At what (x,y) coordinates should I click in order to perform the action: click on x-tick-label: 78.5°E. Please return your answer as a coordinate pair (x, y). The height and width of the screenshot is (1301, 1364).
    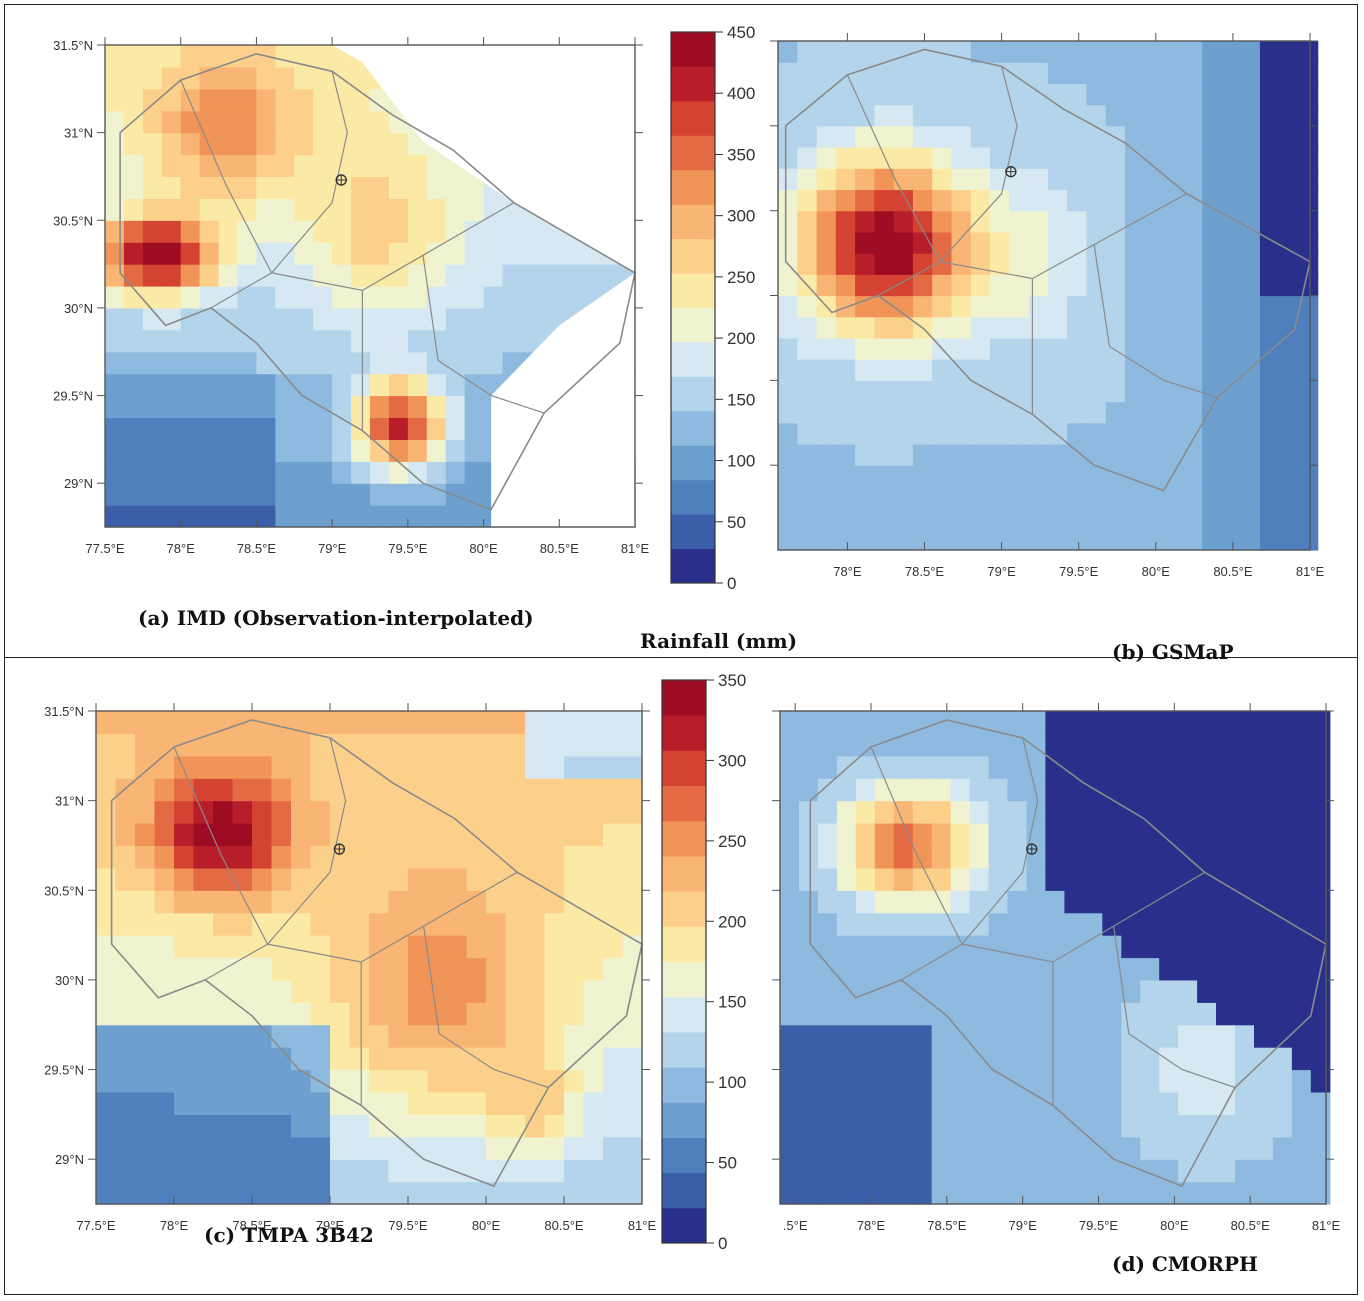
    Looking at the image, I should click on (257, 548).